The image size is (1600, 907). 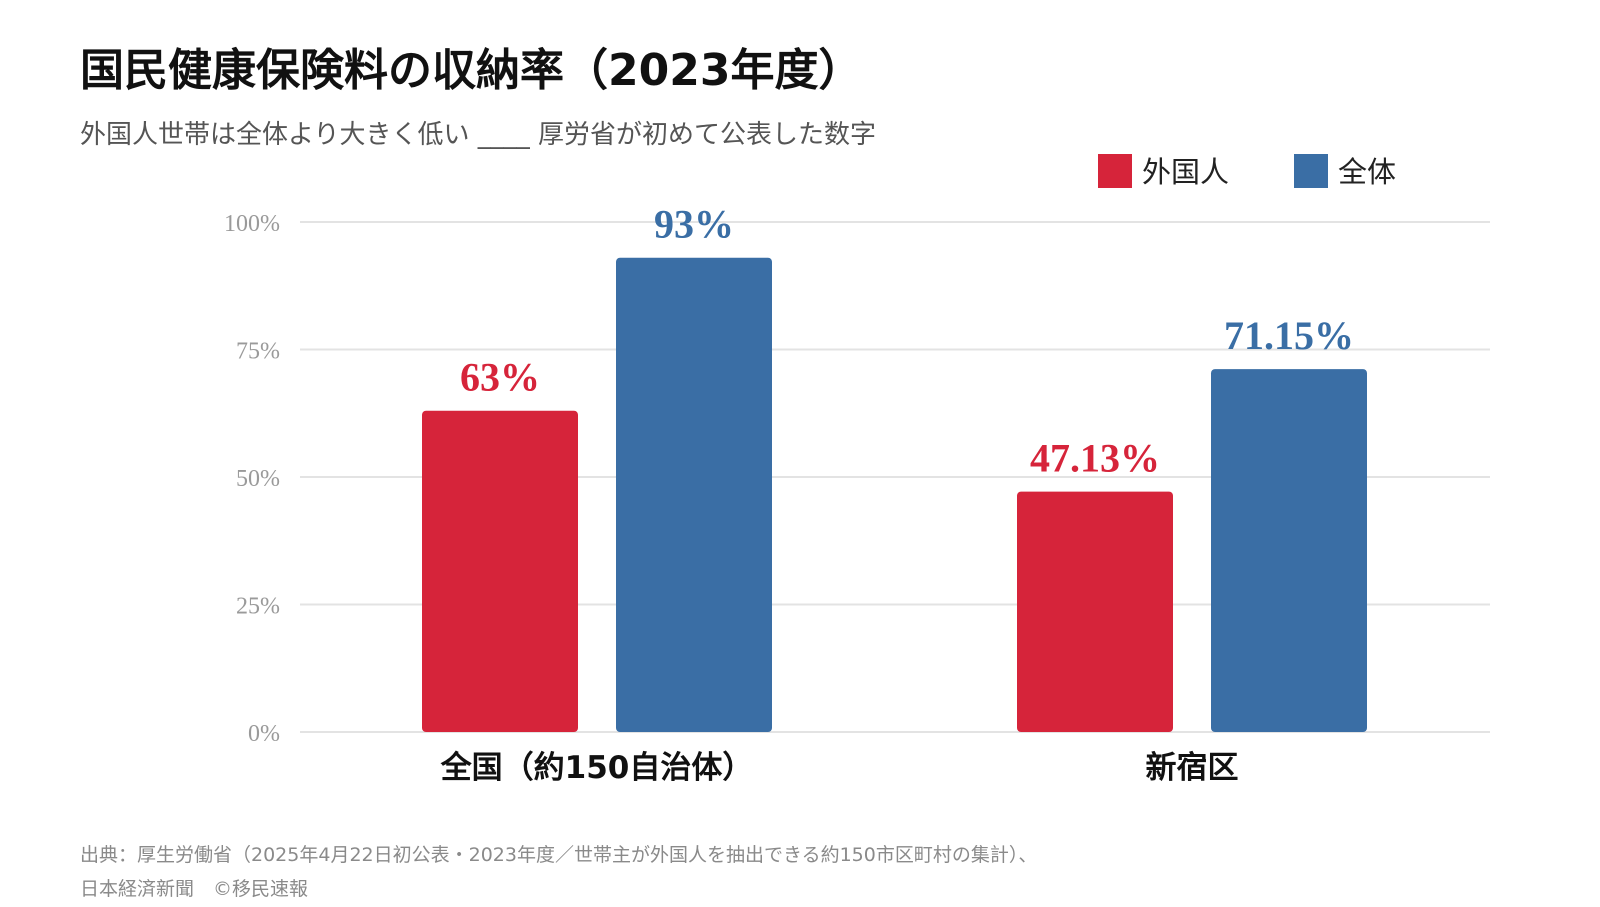 What do you see at coordinates (1367, 172) in the screenshot?
I see `legend-label: 全体` at bounding box center [1367, 172].